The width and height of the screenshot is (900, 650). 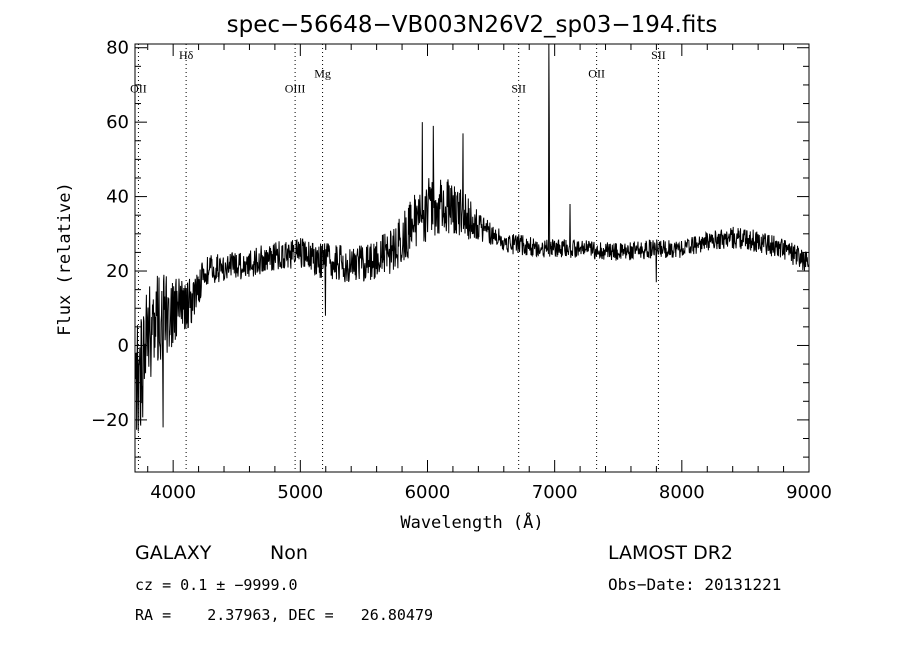 What do you see at coordinates (186, 55) in the screenshot?
I see `line-marker-label: Hδ` at bounding box center [186, 55].